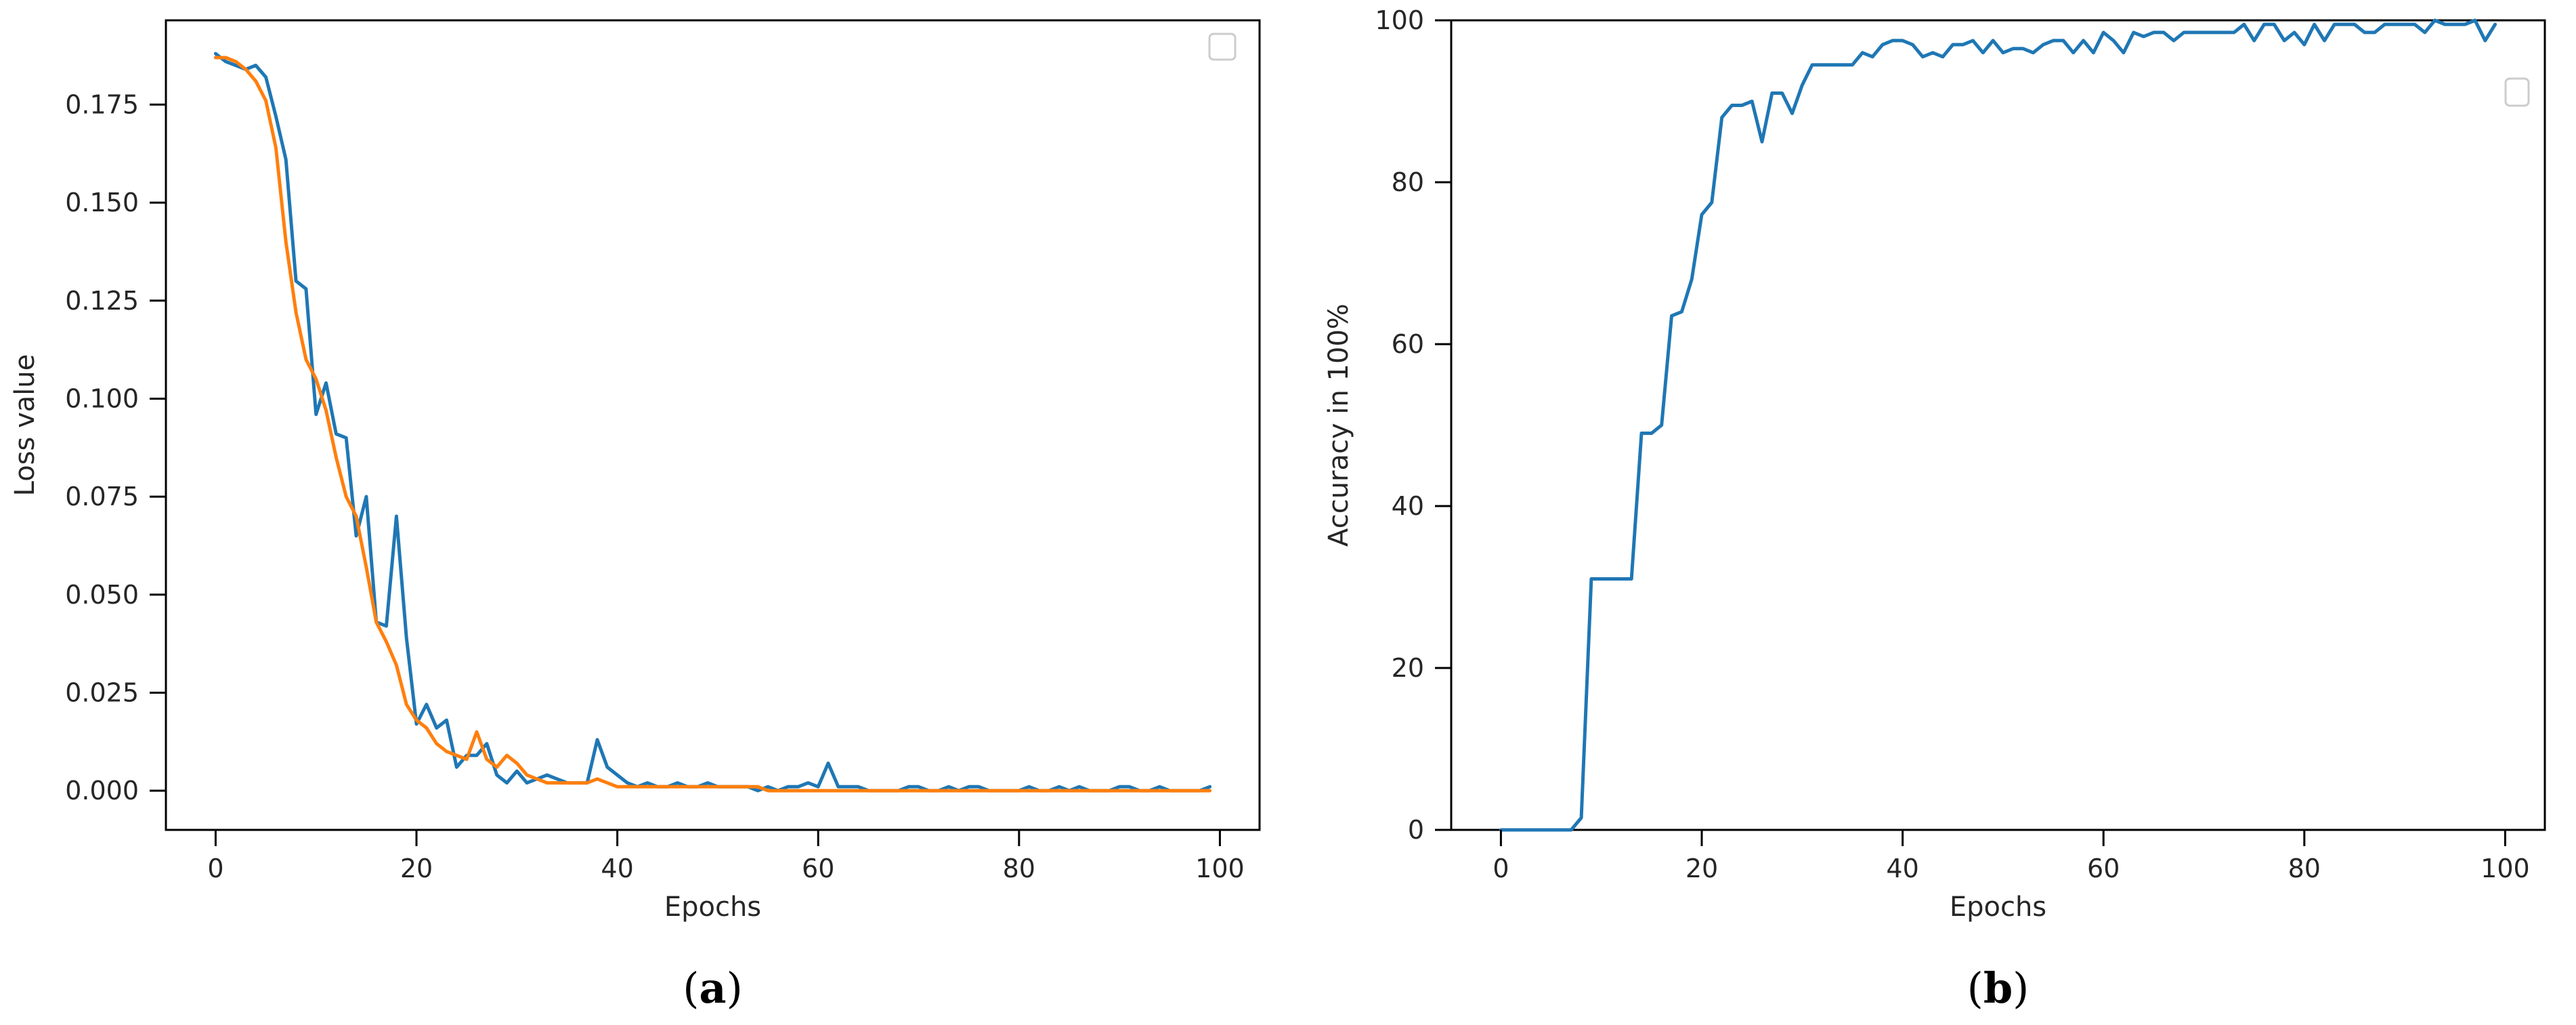 This screenshot has height=1025, width=2576. Describe the element at coordinates (1019, 869) in the screenshot. I see `panel-a-x-tick-label-4: 80` at that location.